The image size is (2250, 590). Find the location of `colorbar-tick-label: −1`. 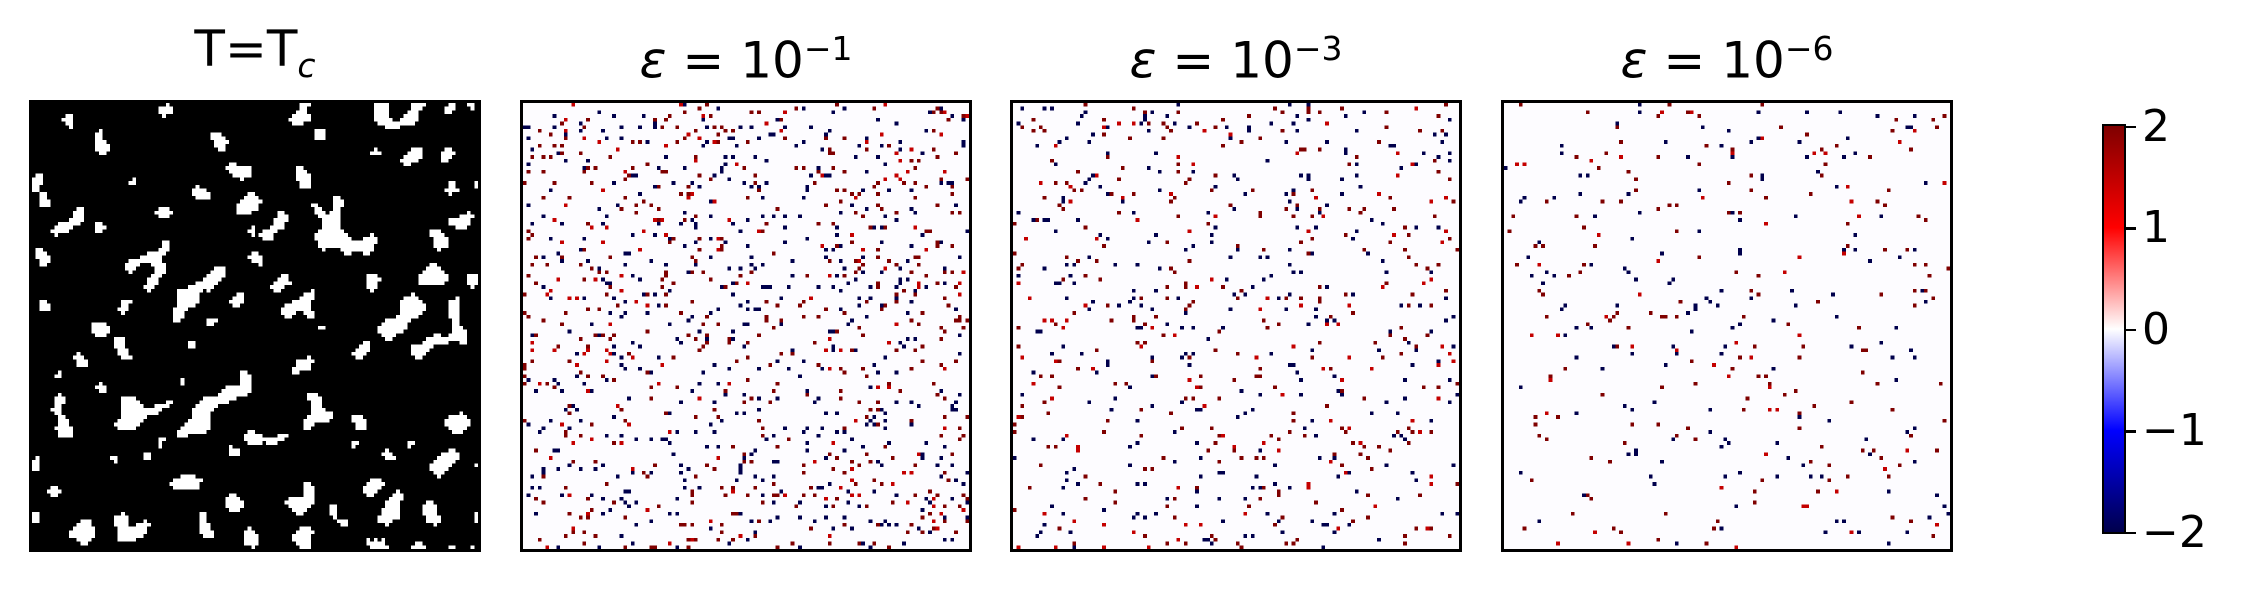

colorbar-tick-label: −1 is located at coordinates (2174, 430).